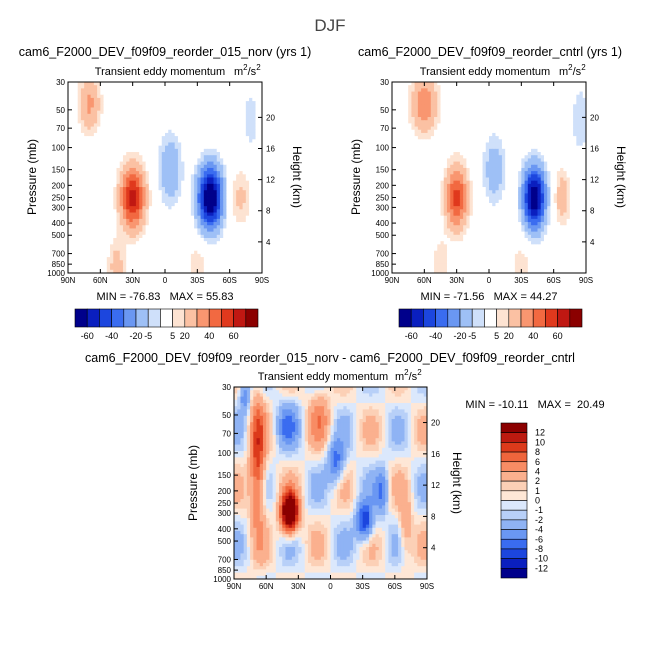  What do you see at coordinates (489, 178) in the screenshot?
I see `panel-2-field` at bounding box center [489, 178].